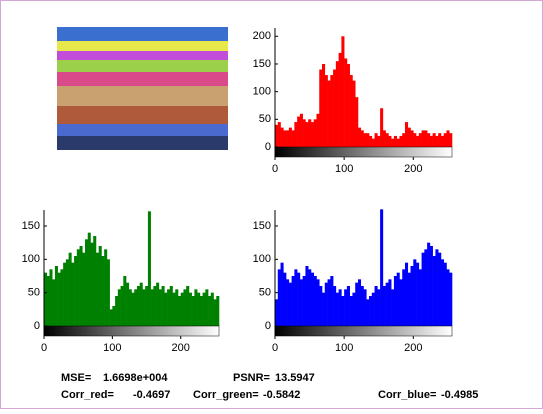 Image resolution: width=543 pixels, height=414 pixels. Describe the element at coordinates (142, 88) in the screenshot. I see `image` at that location.